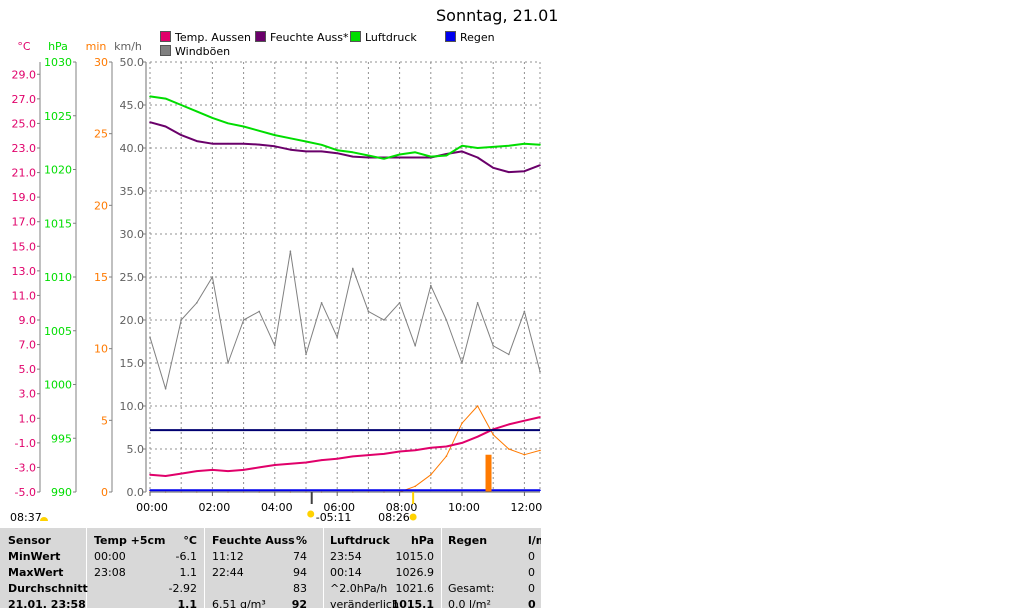 The image size is (1024, 608). Describe the element at coordinates (24, 99) in the screenshot. I see `temp-tick-label: 27.0` at that location.